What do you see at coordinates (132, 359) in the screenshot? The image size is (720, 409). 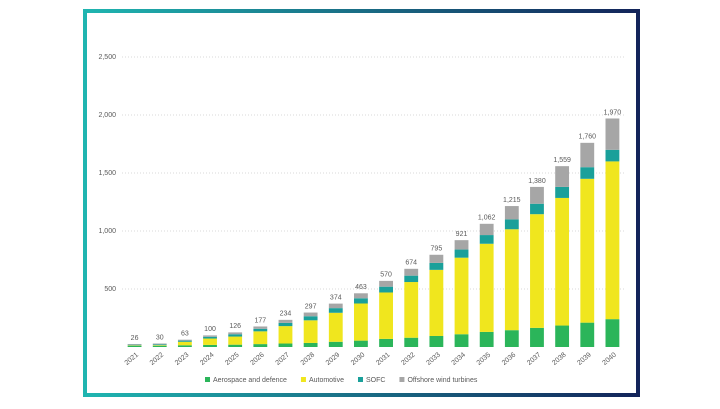 I see `x-tick-label: 2021` at bounding box center [132, 359].